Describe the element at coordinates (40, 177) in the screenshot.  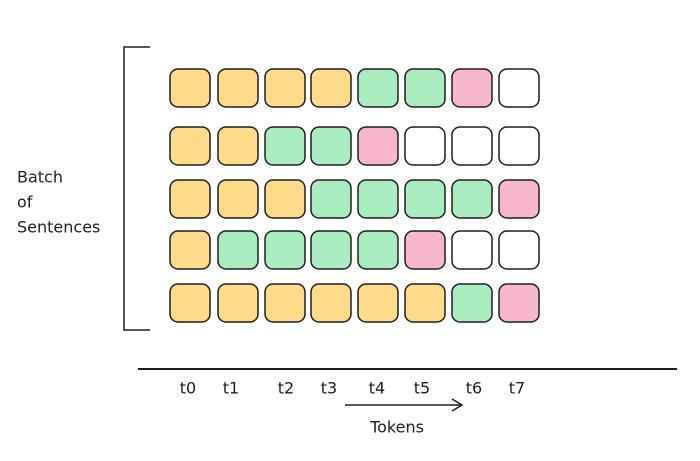
I see `batch-label: Batch` at that location.